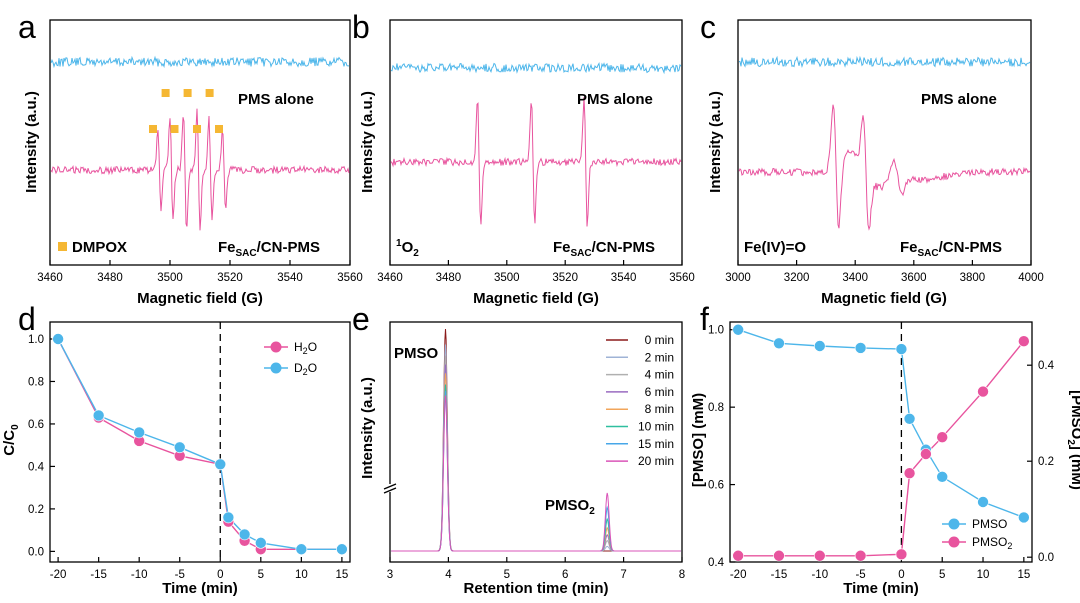 This screenshot has width=1080, height=603. Describe the element at coordinates (341, 575) in the screenshot. I see `panel-d-xtick-label-7: 15` at that location.